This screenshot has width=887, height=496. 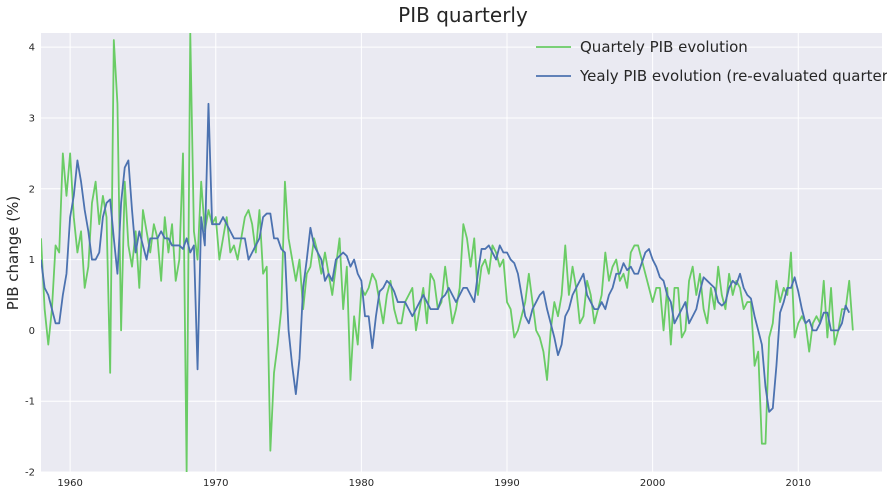 I want to click on y-tick-label: 1, so click(x=32, y=260).